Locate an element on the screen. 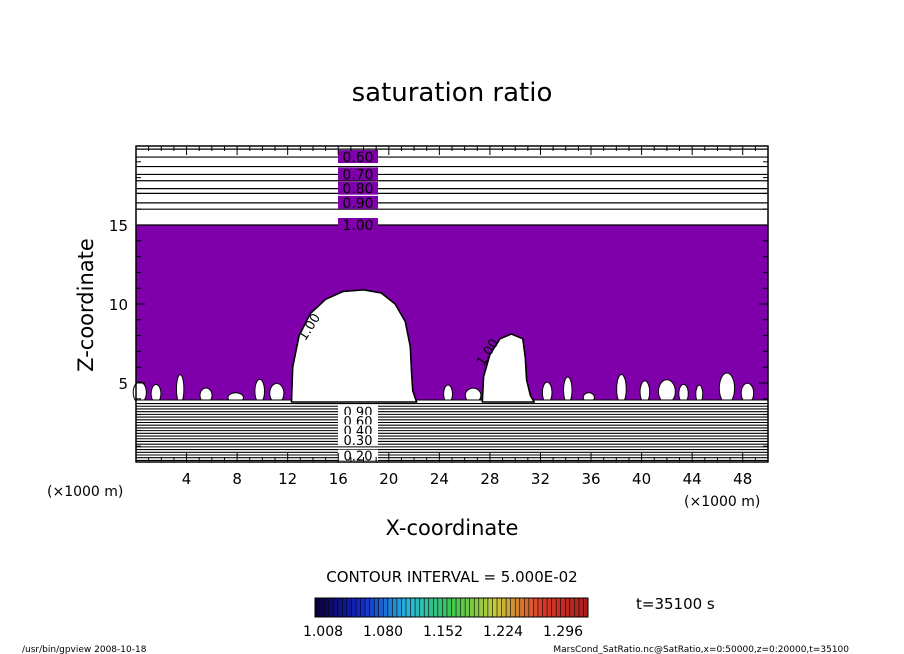  x-unit-left: (×1000 m) is located at coordinates (85, 492).